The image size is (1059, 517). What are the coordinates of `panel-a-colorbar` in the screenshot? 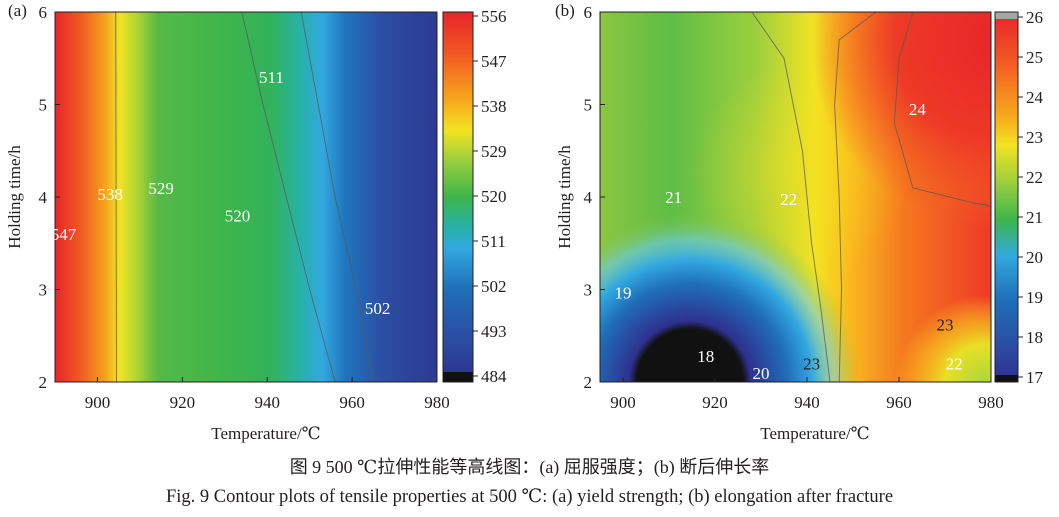 It's located at (458, 197).